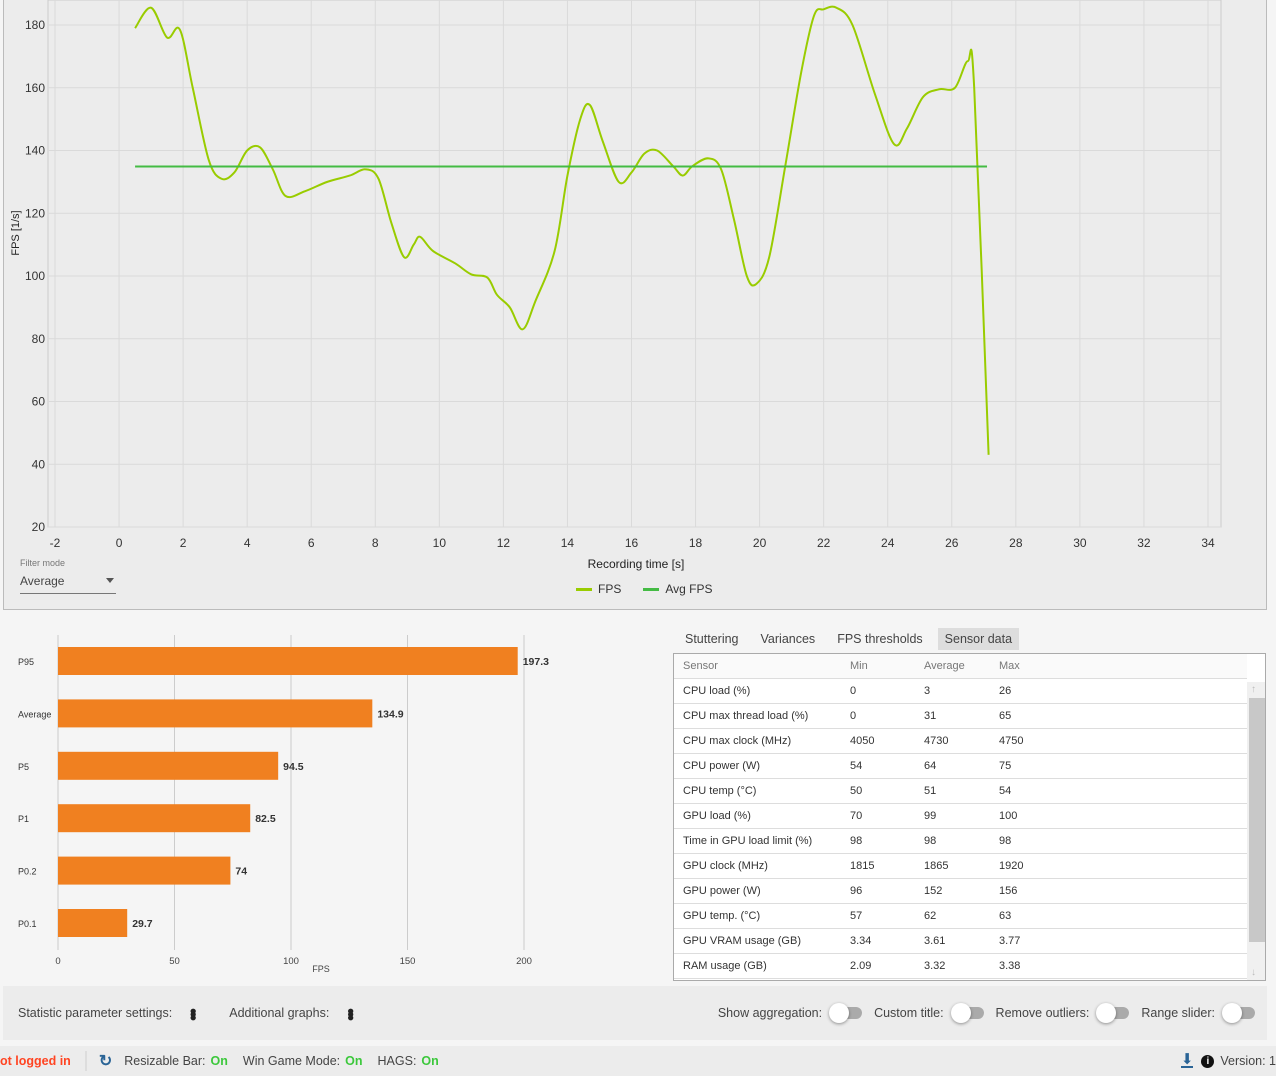 The width and height of the screenshot is (1276, 1076). What do you see at coordinates (247, 543) in the screenshot?
I see `x-tick-label: 4` at bounding box center [247, 543].